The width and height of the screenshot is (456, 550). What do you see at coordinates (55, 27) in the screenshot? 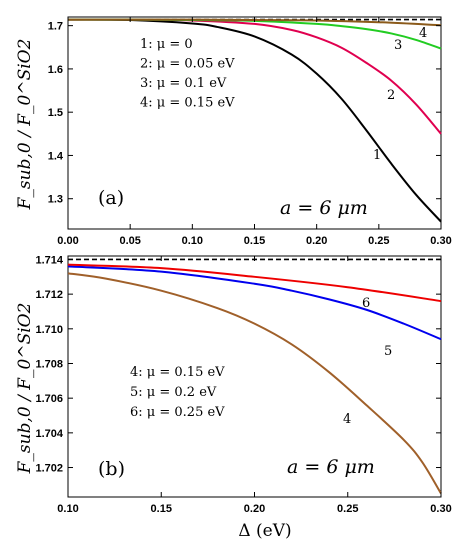
I see `y-tick-label: 1.7` at bounding box center [55, 27].